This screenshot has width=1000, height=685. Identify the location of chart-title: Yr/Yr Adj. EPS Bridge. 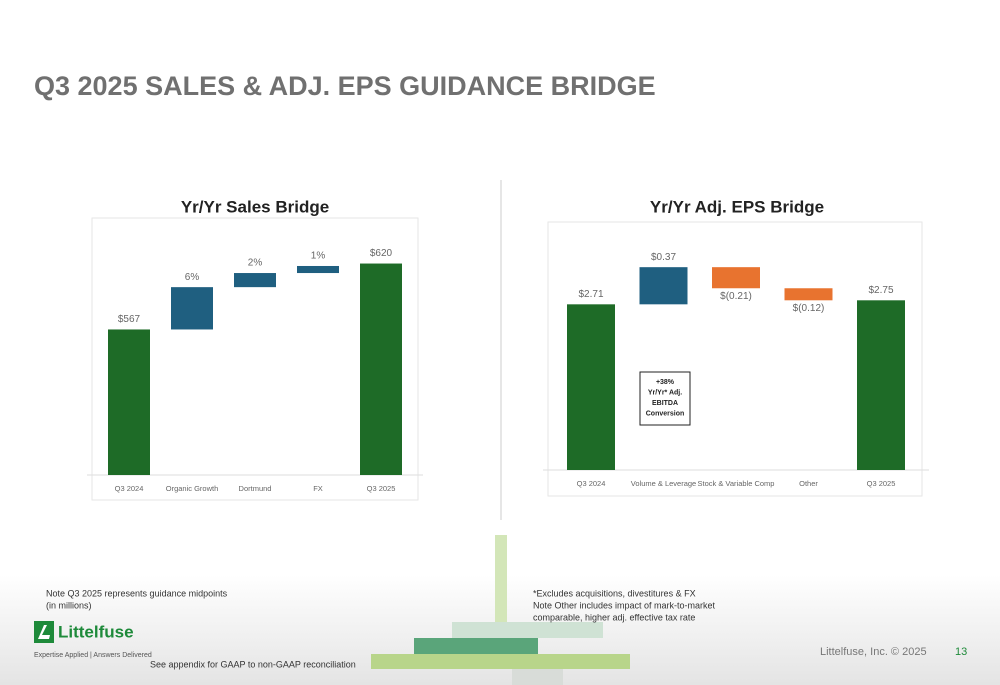
(737, 206).